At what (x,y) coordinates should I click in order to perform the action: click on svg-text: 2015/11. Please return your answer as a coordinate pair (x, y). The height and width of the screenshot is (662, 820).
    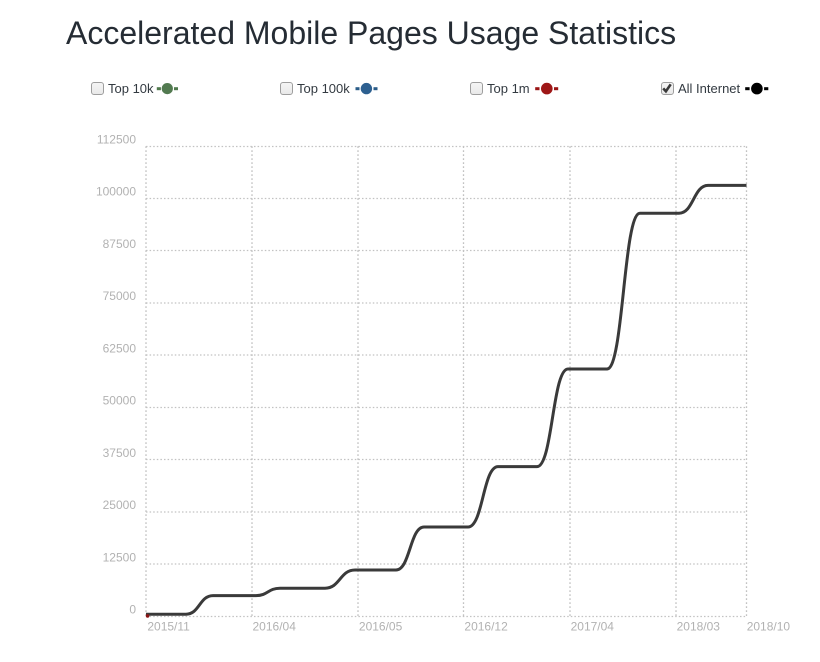
    Looking at the image, I should click on (168, 627).